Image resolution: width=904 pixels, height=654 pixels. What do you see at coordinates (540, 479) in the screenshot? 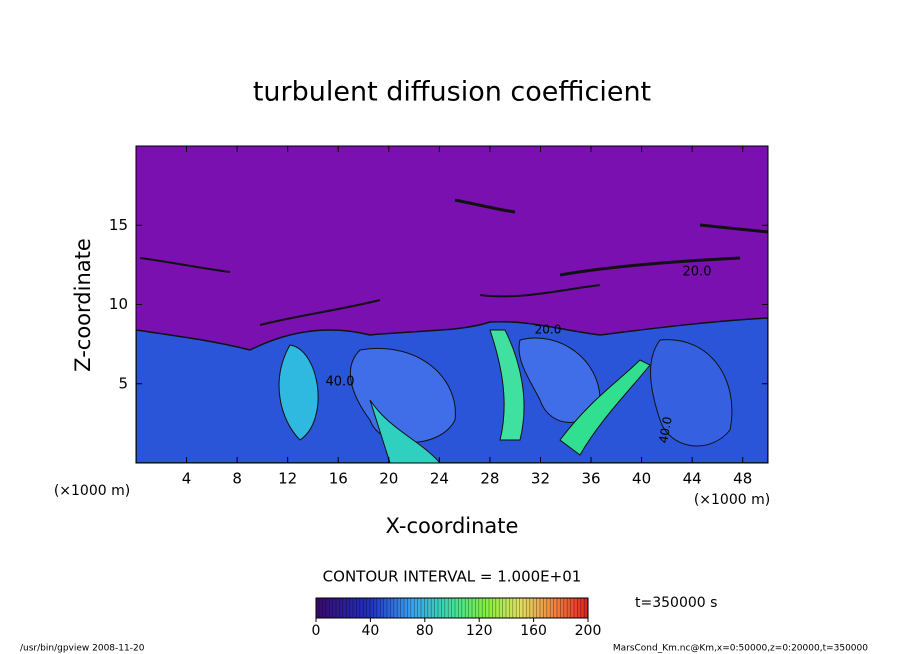
I see `x-tick-label: 32` at bounding box center [540, 479].